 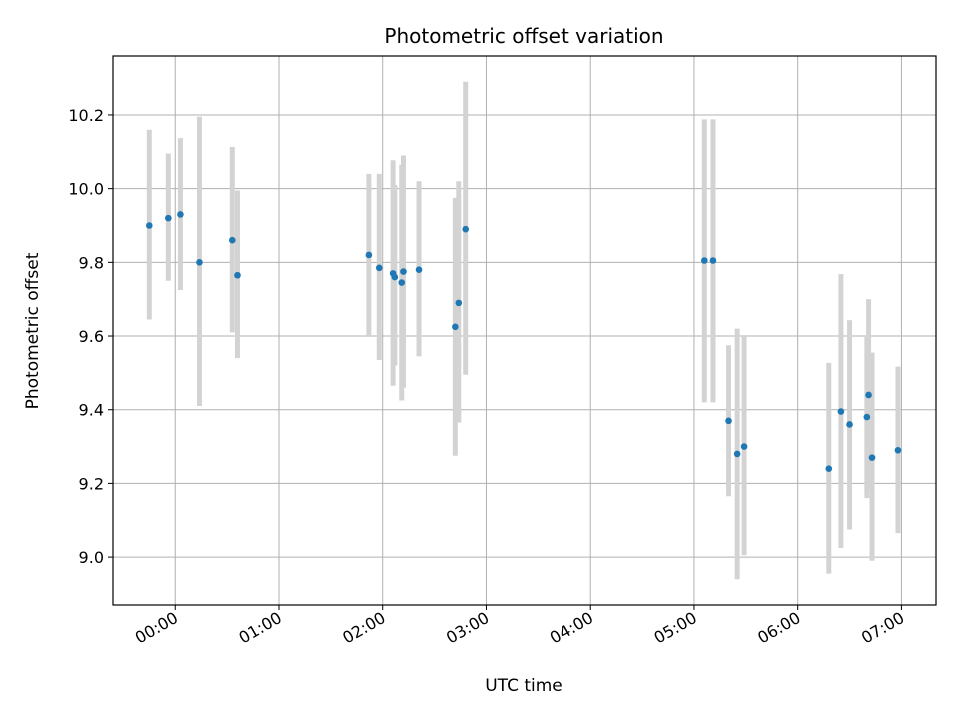 I want to click on x-tick-label: 05:00, so click(x=675, y=628).